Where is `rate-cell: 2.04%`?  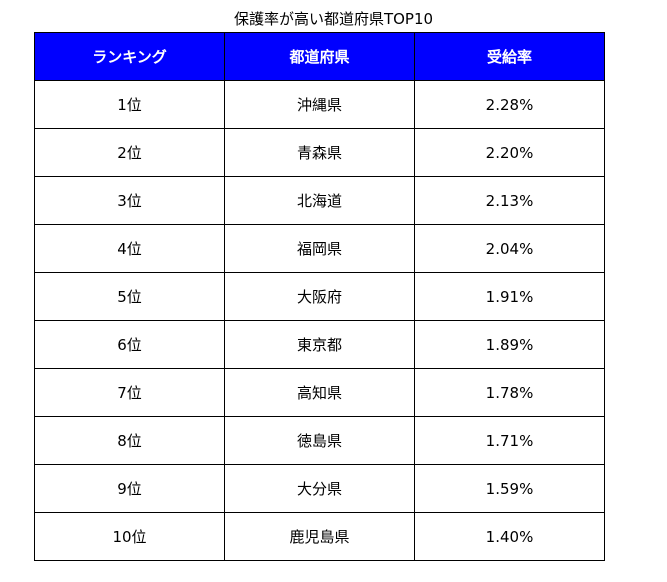
rate-cell: 2.04% is located at coordinates (509, 248).